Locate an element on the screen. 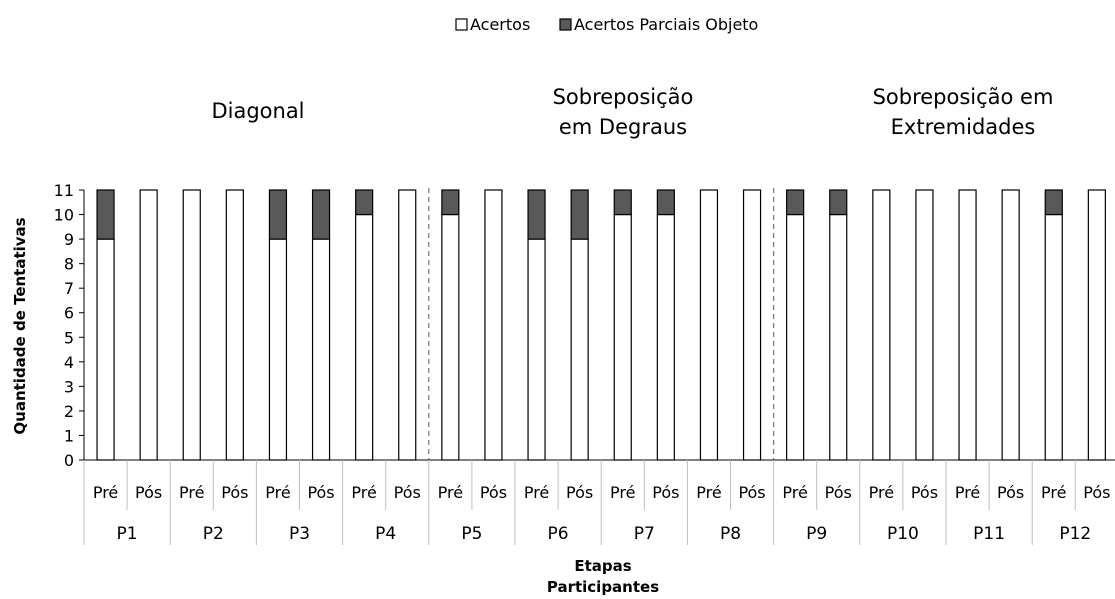  participant-label: P6 is located at coordinates (558, 534).